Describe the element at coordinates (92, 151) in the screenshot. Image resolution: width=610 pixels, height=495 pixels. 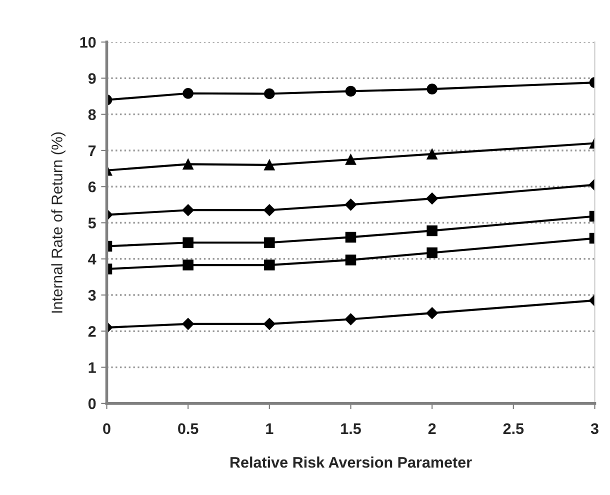
I see `y-tick-label: 7` at that location.